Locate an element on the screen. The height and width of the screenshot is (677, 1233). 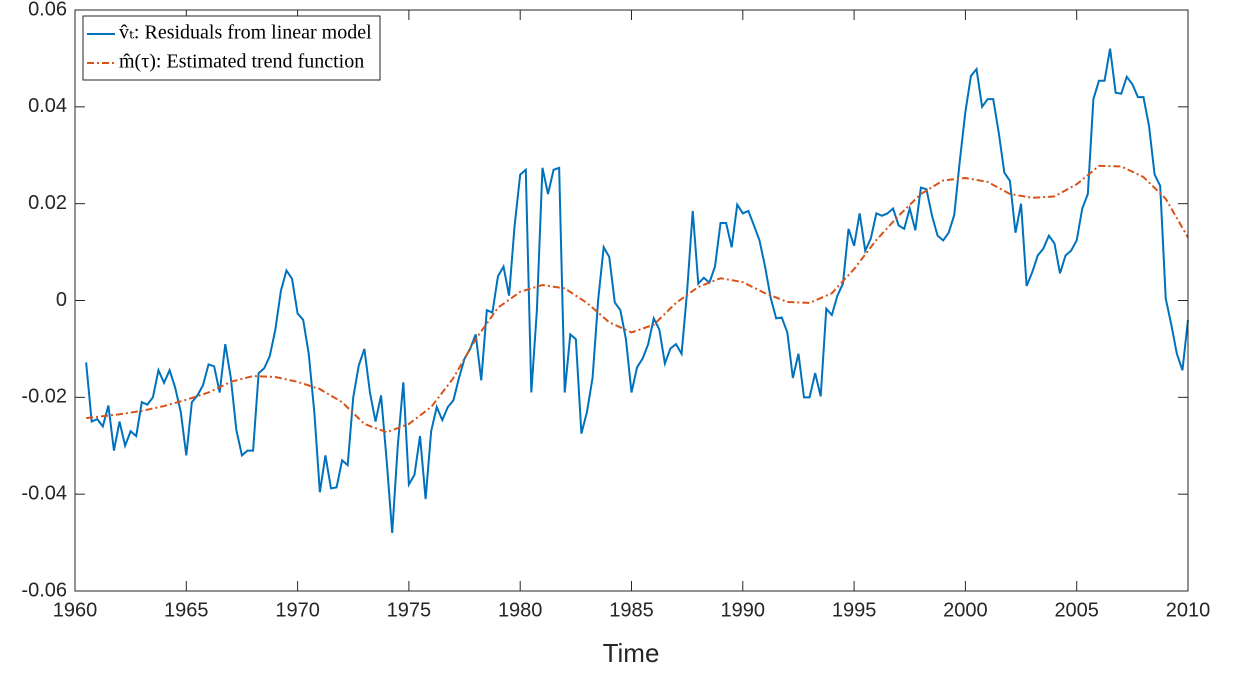
y-tick-label: -0.06 is located at coordinates (44, 590).